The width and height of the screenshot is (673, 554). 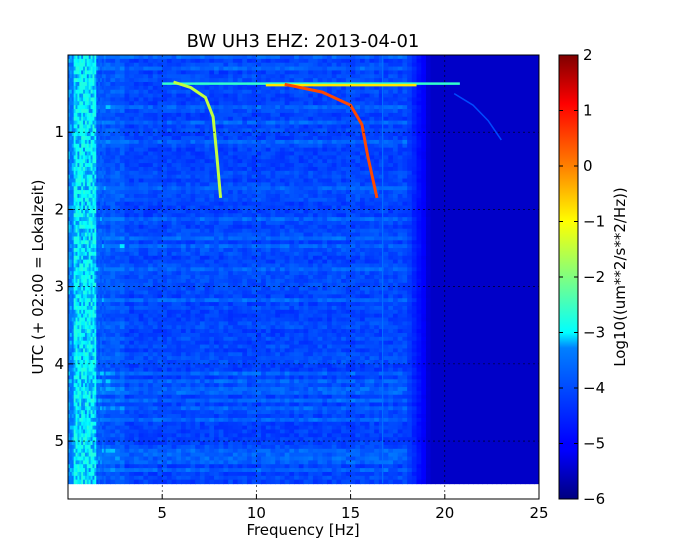 What do you see at coordinates (38, 276) in the screenshot?
I see `y-axis-label: UTC (+ 02:00 = Lokalzeit)` at bounding box center [38, 276].